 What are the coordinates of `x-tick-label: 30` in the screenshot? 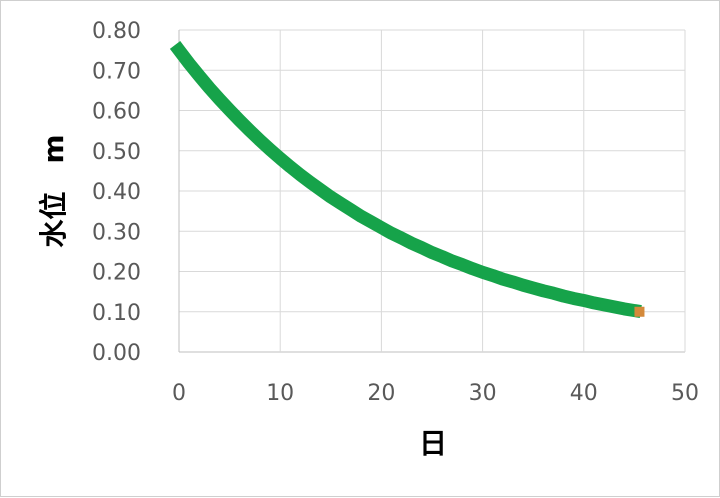 It's located at (483, 393).